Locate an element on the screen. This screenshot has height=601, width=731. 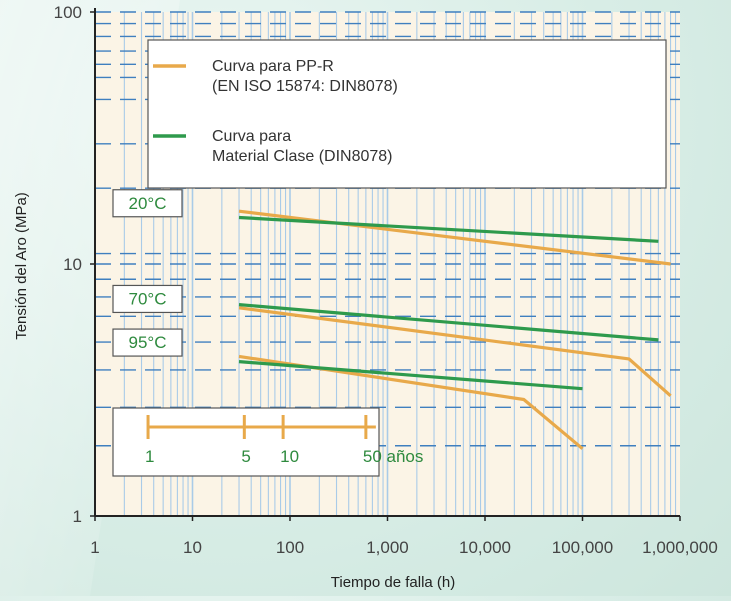
time-scale-box is located at coordinates (246, 442).